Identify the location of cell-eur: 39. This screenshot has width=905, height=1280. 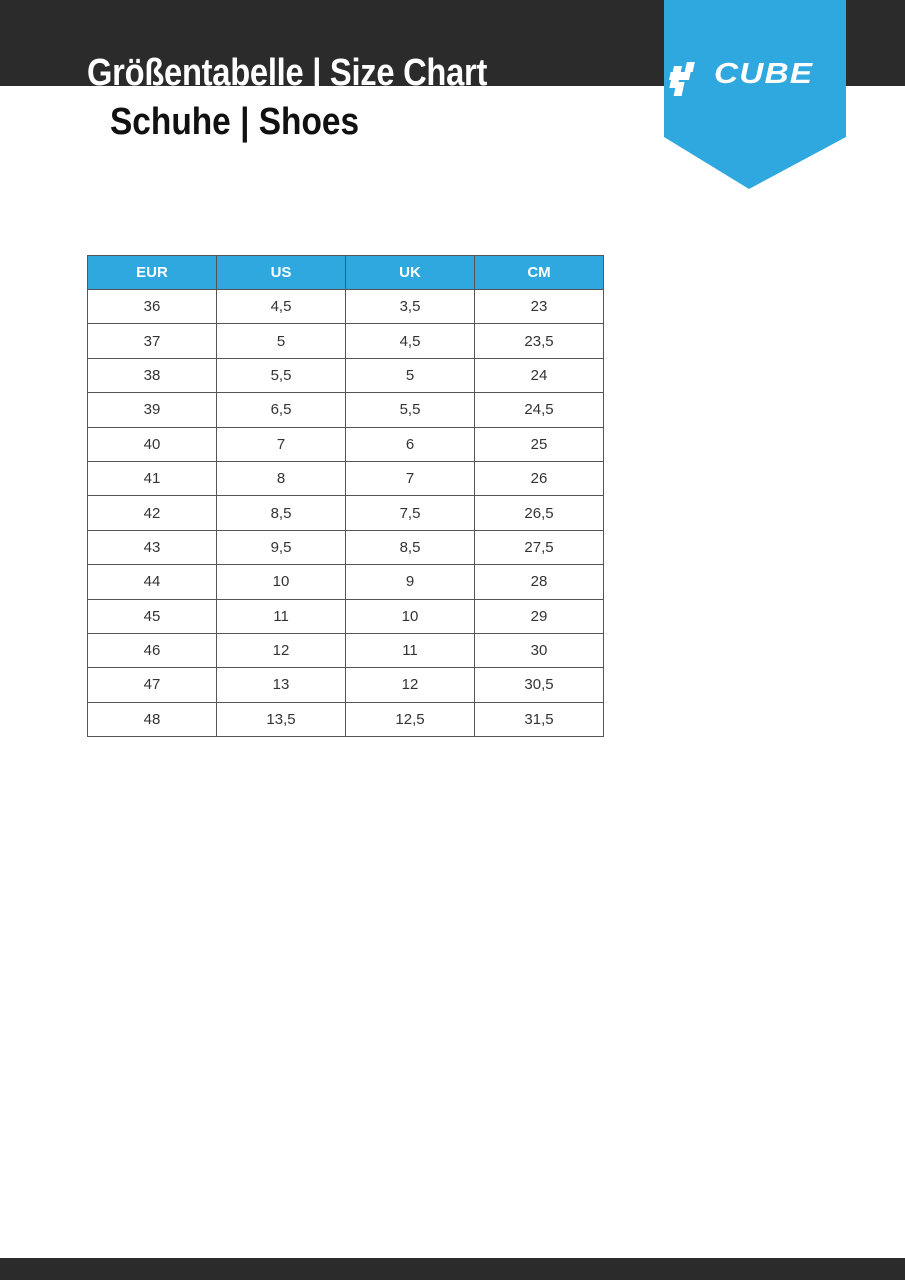
(152, 410).